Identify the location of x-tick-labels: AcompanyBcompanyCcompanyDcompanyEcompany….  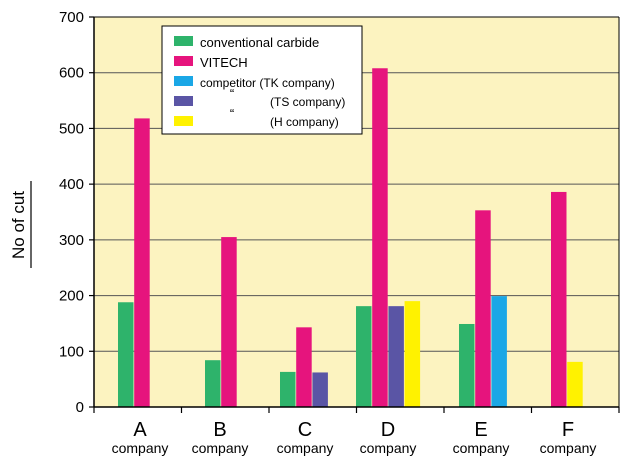
(354, 437).